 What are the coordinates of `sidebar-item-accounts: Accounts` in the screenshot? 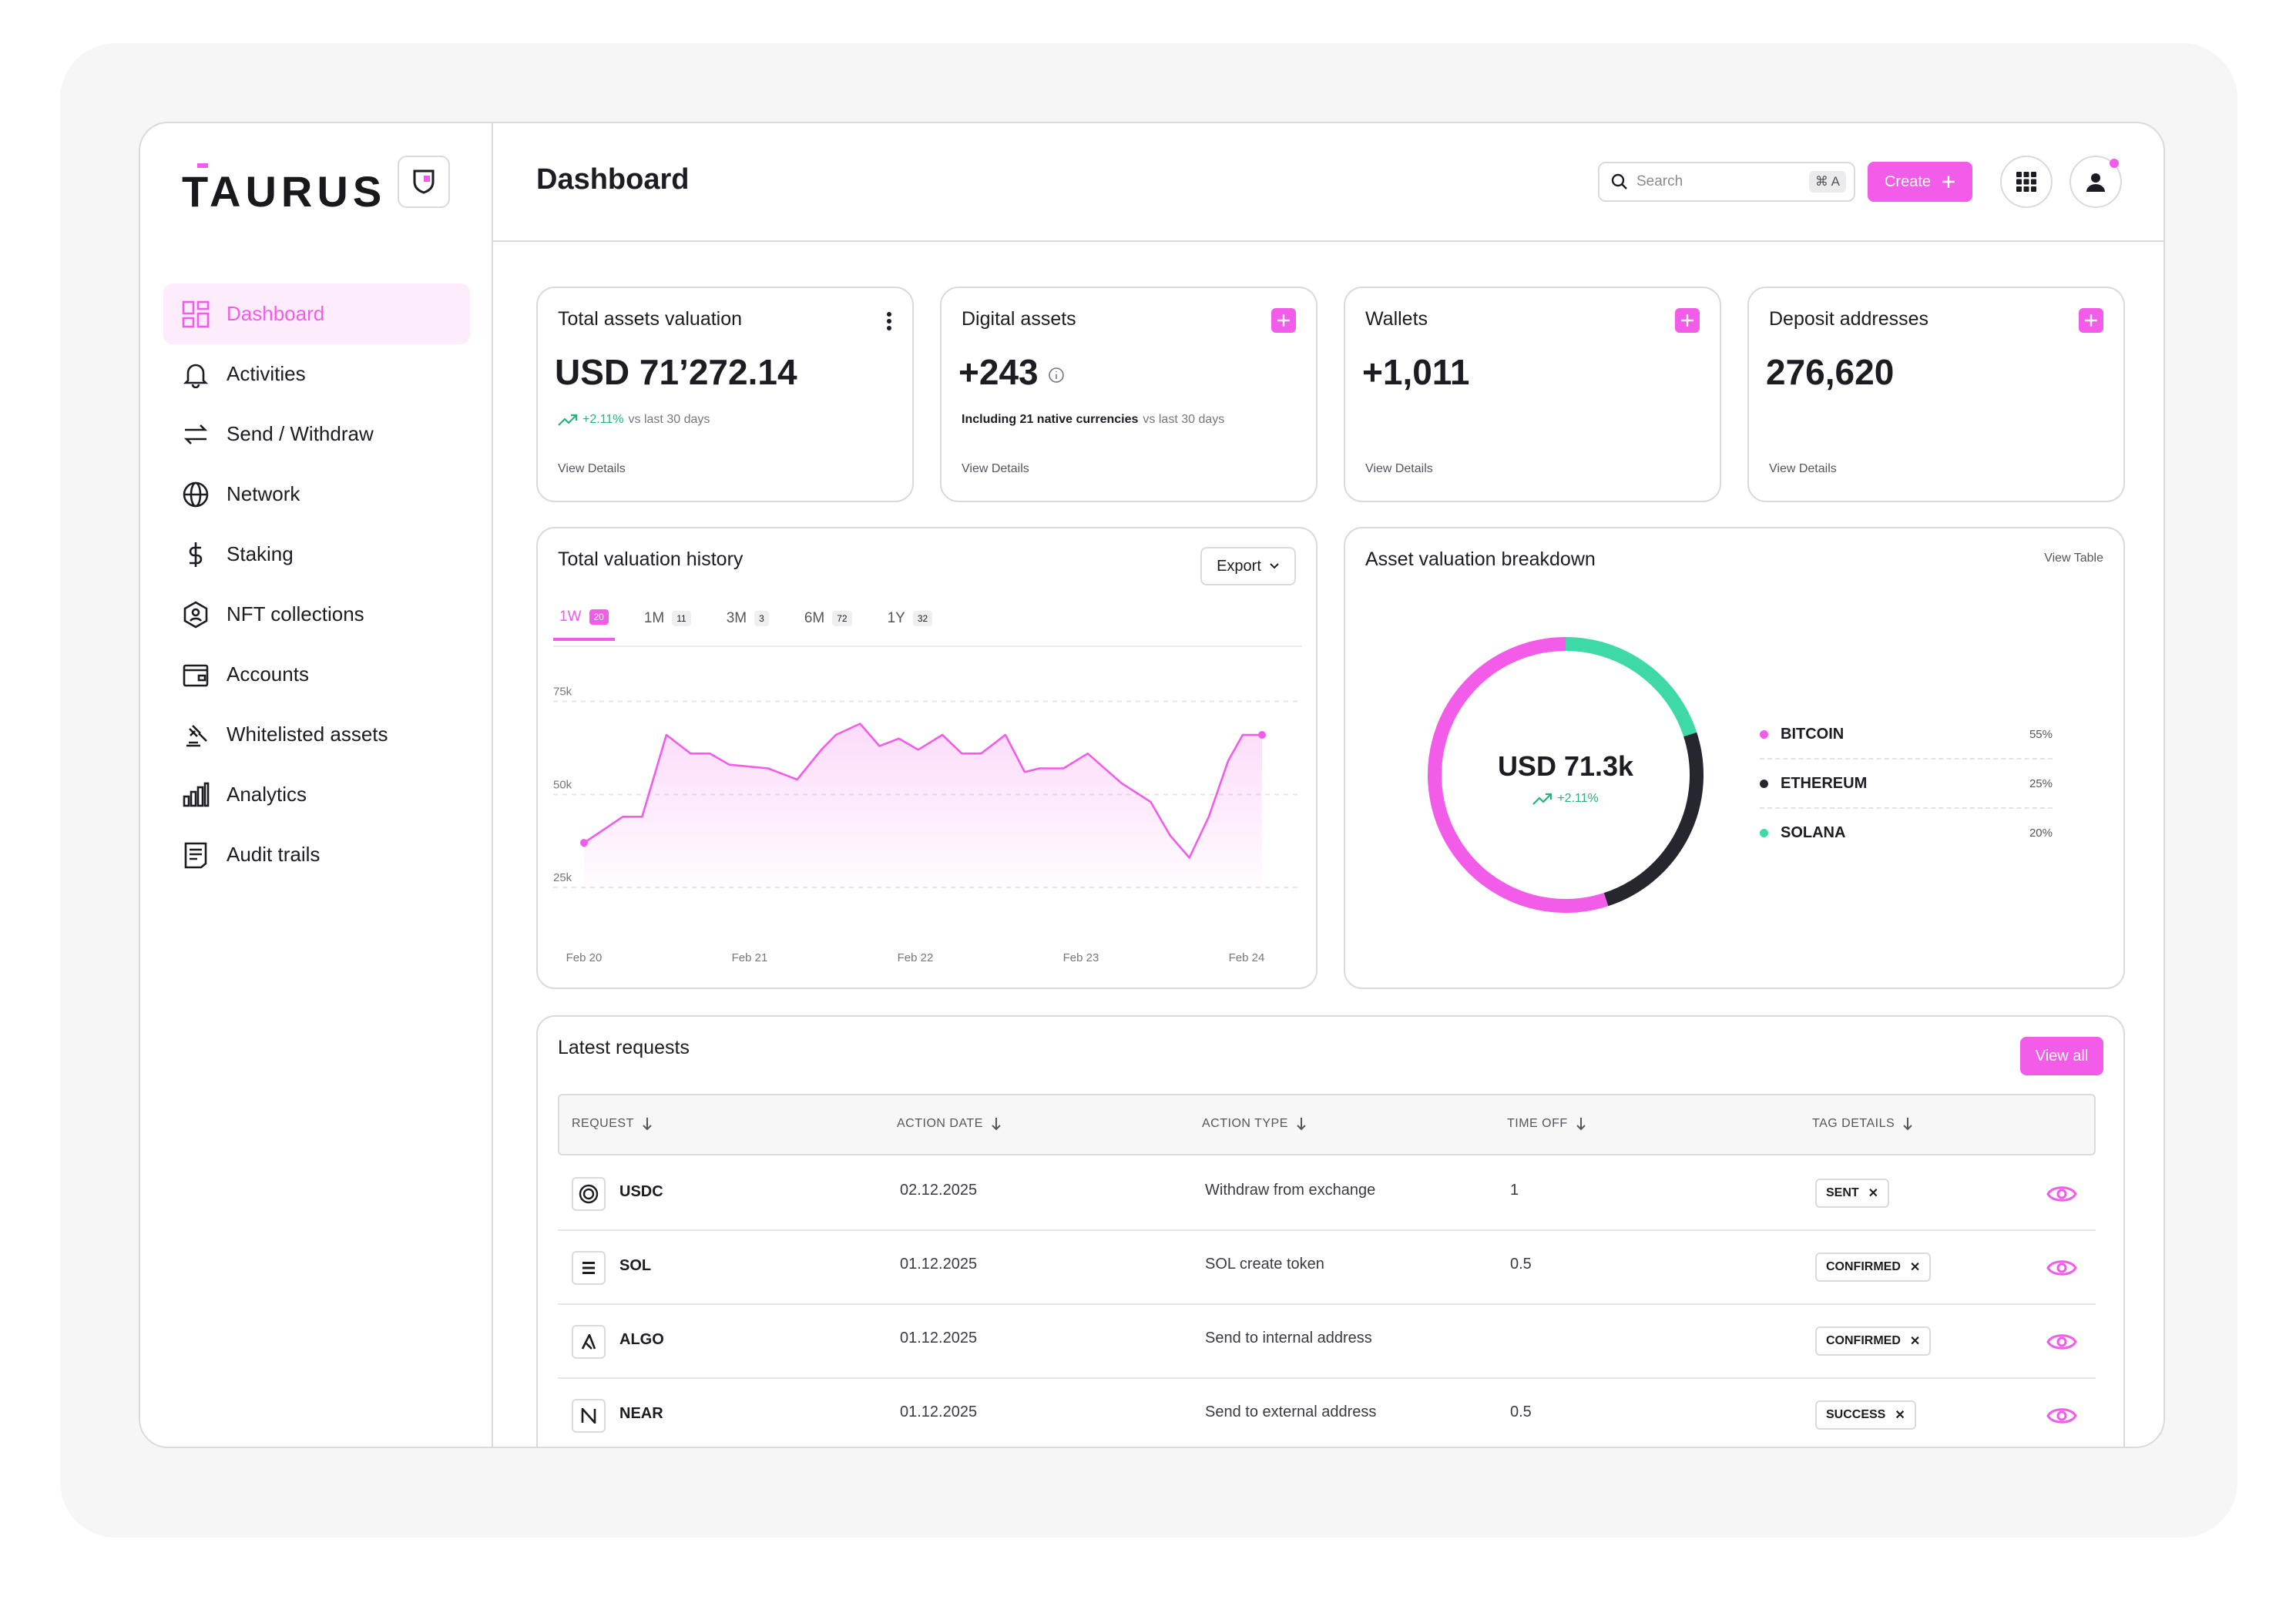 It's located at (317, 675).